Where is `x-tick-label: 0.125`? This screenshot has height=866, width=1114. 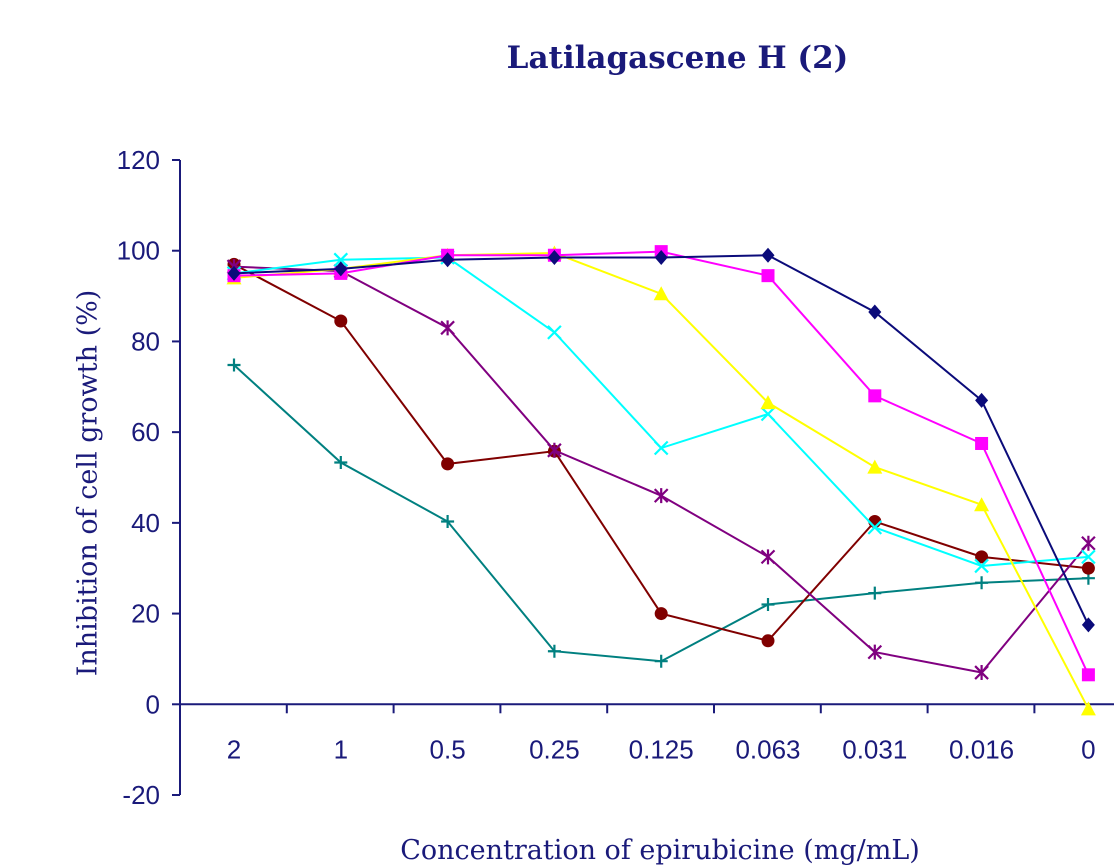 x-tick-label: 0.125 is located at coordinates (661, 749).